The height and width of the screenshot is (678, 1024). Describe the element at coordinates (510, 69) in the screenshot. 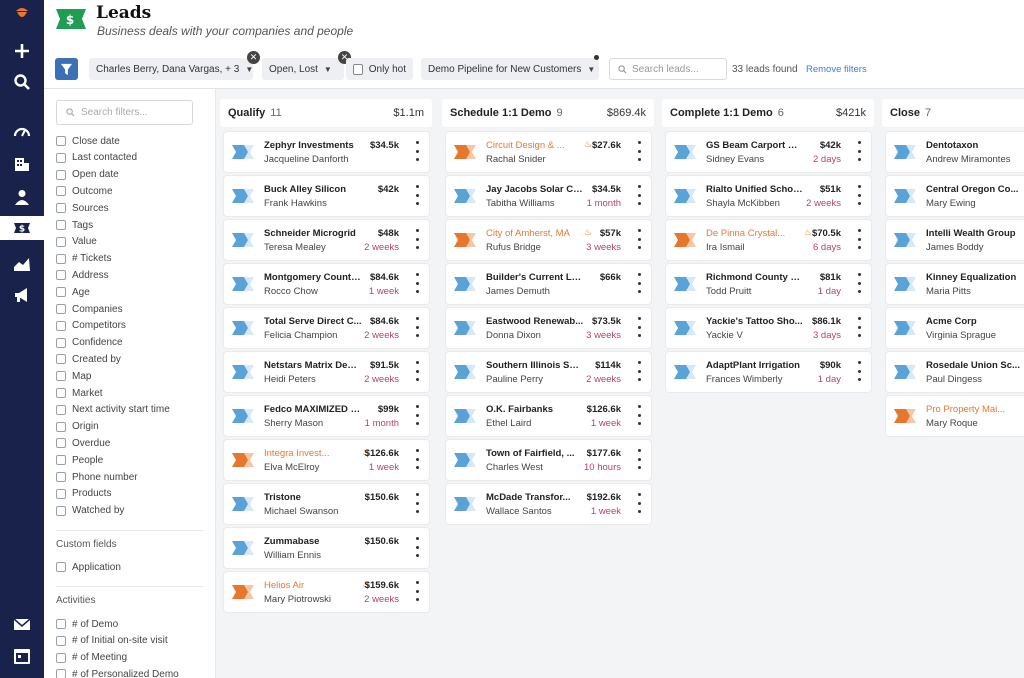

I see `pipeline-select: Demo Pipeline for New Customers ▼` at that location.